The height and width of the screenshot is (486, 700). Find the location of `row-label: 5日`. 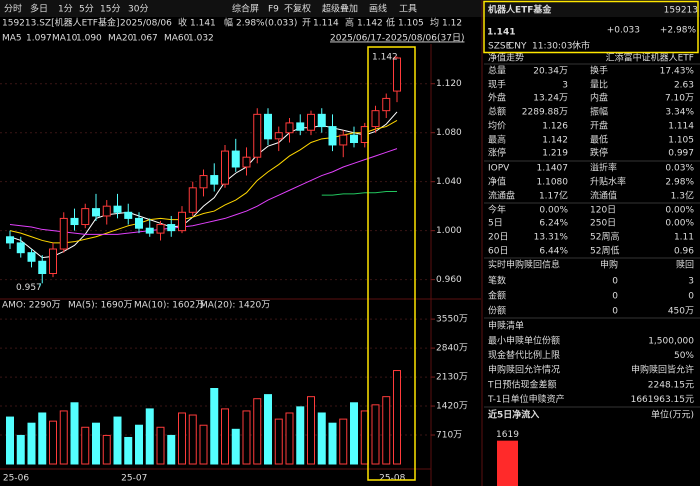

row-label: 5日 is located at coordinates (495, 223).